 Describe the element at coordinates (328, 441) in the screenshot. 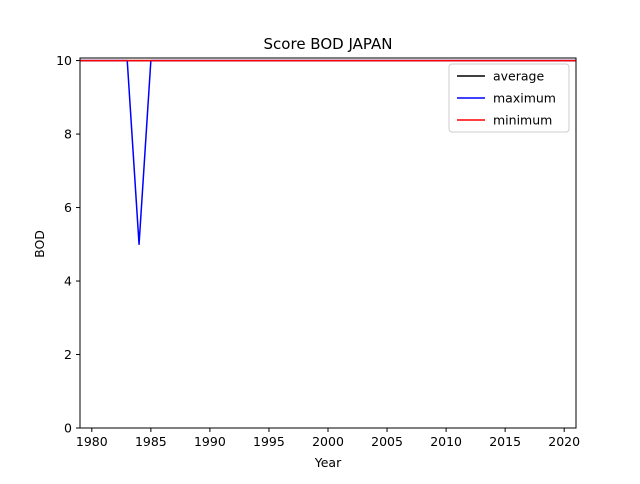

I see `x-tick-label: 2000` at that location.